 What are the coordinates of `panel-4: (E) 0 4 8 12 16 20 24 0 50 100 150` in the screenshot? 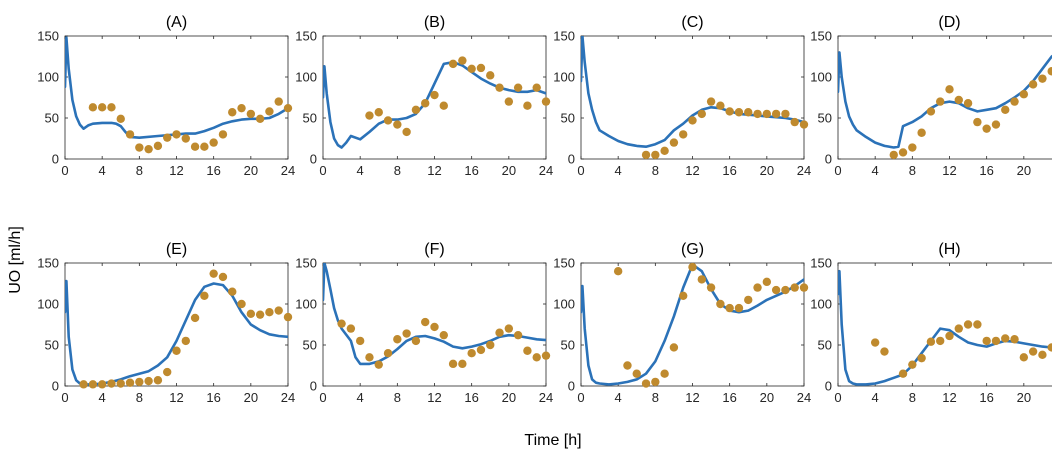 It's located at (166, 323).